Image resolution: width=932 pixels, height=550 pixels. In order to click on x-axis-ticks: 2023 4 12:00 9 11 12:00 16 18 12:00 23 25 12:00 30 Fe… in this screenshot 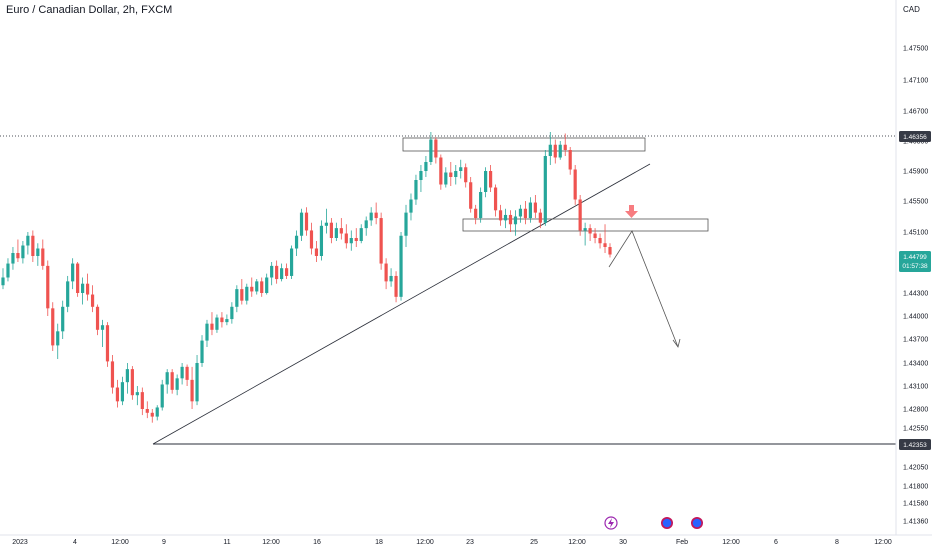, I will do `click(452, 542)`.